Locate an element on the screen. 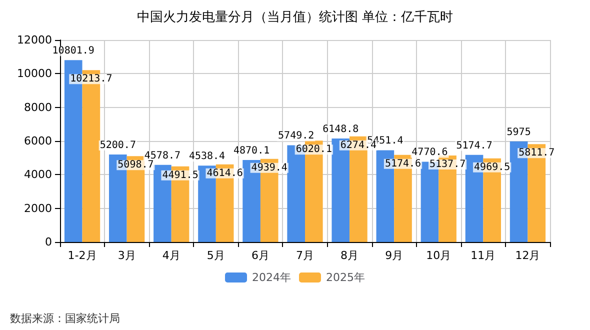 The height and width of the screenshot is (330, 590). y-tick-label: 8000 is located at coordinates (38, 107).